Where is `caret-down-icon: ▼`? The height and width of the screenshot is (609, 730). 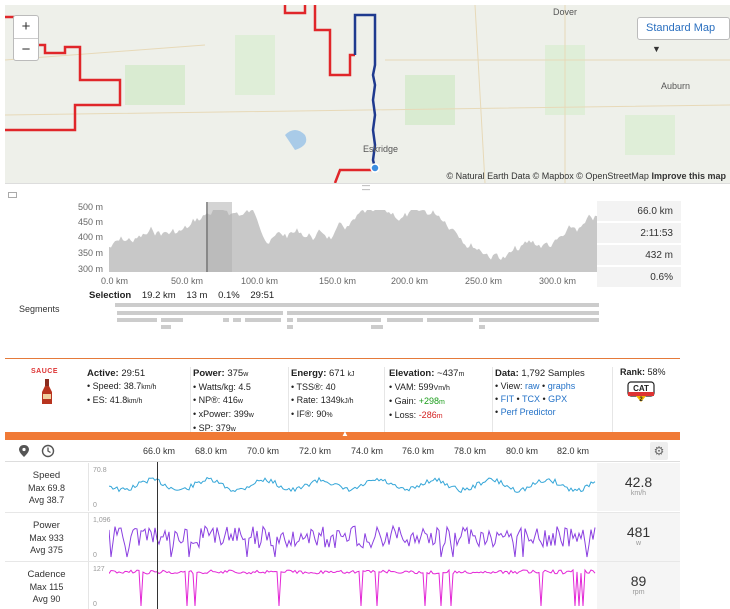 caret-down-icon: ▼ is located at coordinates (656, 49).